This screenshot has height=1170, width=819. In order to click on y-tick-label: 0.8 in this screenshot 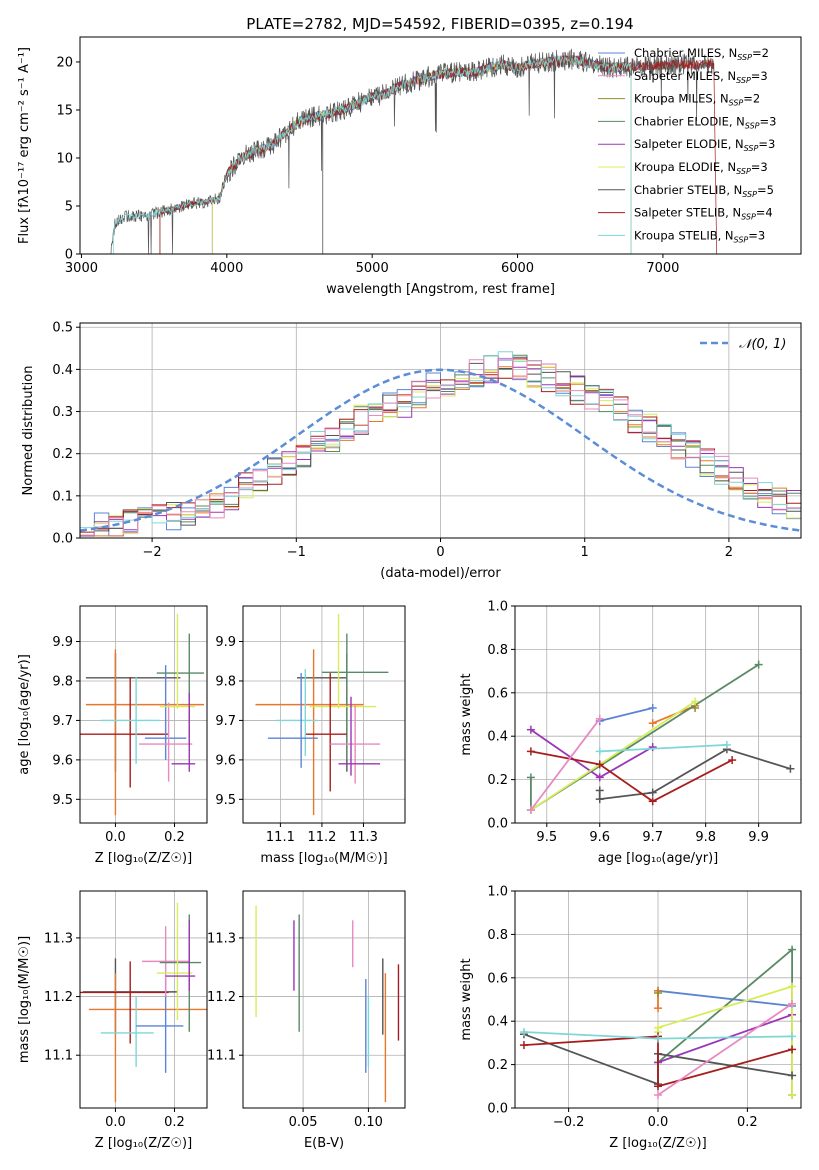, I will do `click(497, 650)`.